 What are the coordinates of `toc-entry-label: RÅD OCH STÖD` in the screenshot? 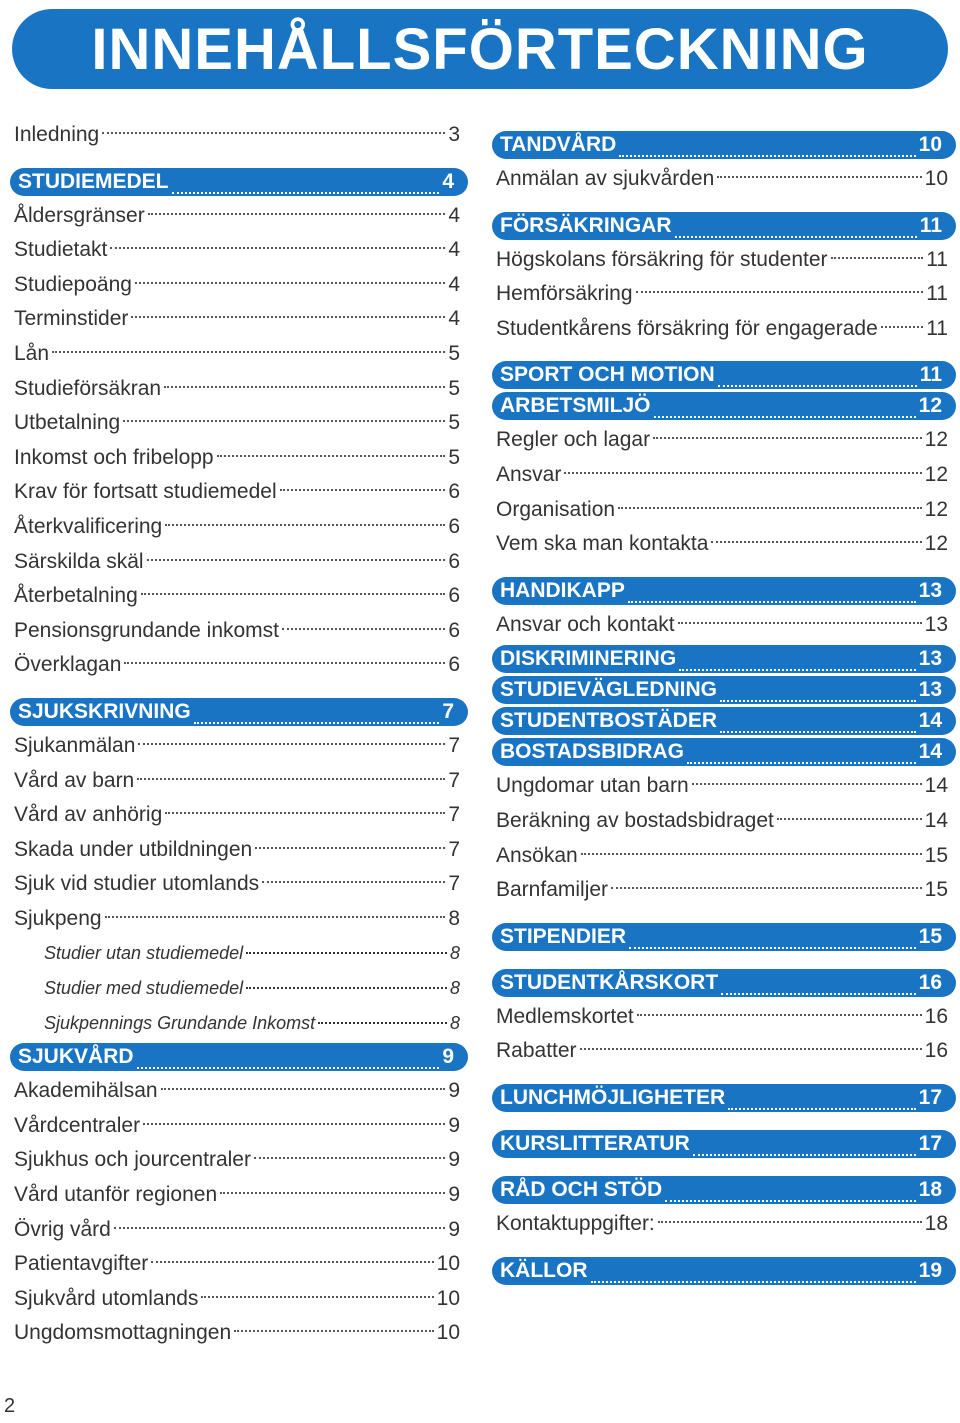 It's located at (581, 1189).